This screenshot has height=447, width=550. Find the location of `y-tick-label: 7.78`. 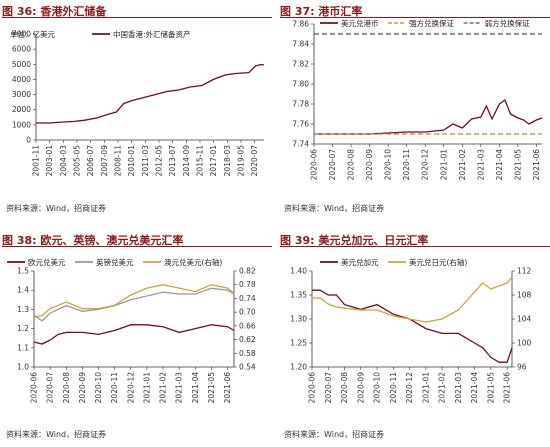

y-tick-label: 7.78 is located at coordinates (300, 104).